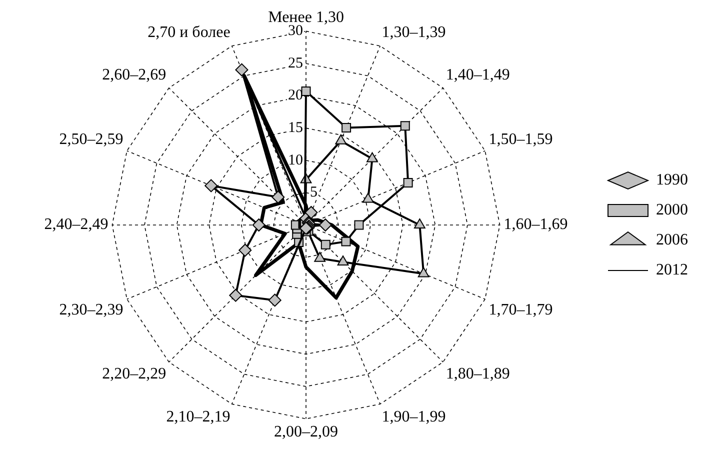  What do you see at coordinates (295, 63) in the screenshot?
I see `y-tick-label: 25` at bounding box center [295, 63].